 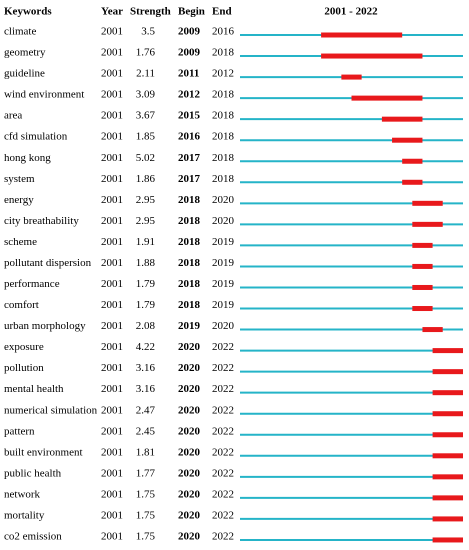 What do you see at coordinates (189, 116) in the screenshot?
I see `begin: 2015` at bounding box center [189, 116].